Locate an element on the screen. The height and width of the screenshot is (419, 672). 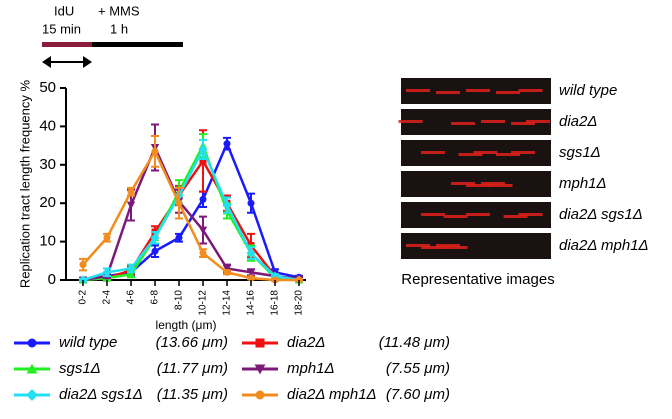
y-tick-label: 30 is located at coordinates (47, 164).